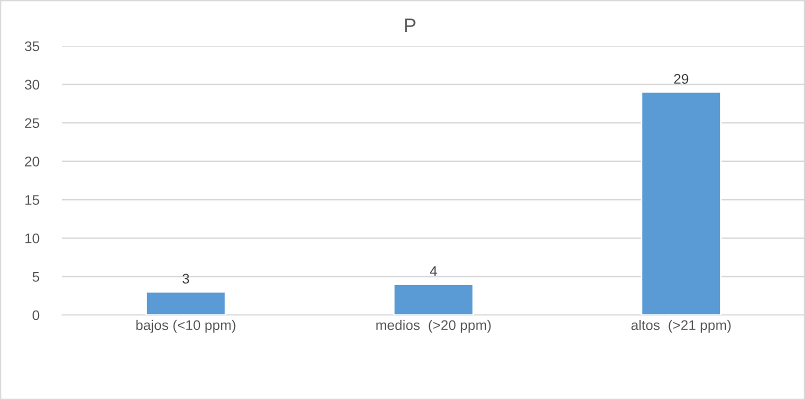 The width and height of the screenshot is (805, 400). What do you see at coordinates (681, 79) in the screenshot?
I see `data-label: 29` at bounding box center [681, 79].